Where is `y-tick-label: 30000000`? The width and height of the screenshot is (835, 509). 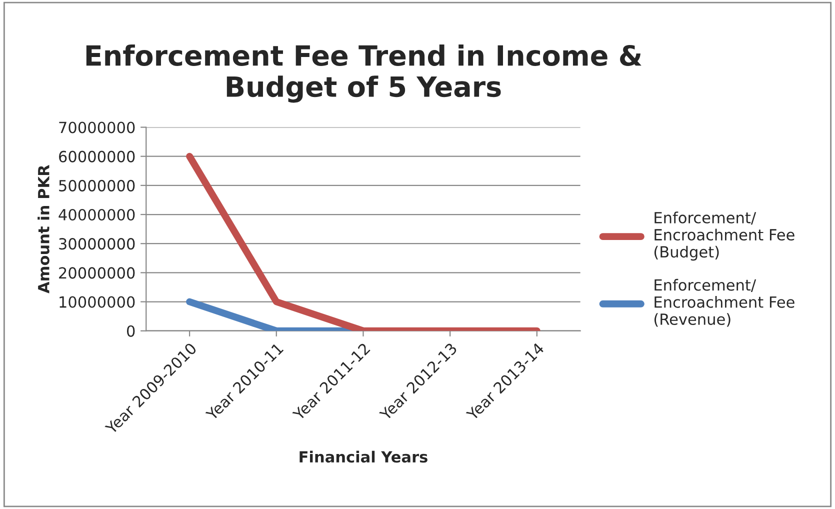
y-tick-label: 30000000 is located at coordinates (97, 244).